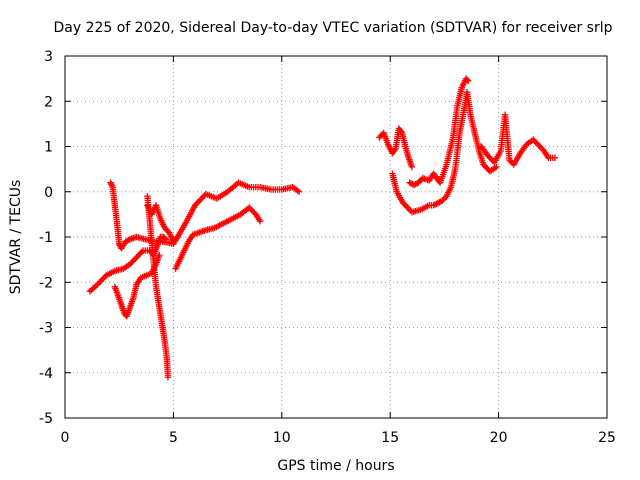 This screenshot has height=480, width=640. Describe the element at coordinates (173, 438) in the screenshot. I see `x-tick-label: 5` at that location.